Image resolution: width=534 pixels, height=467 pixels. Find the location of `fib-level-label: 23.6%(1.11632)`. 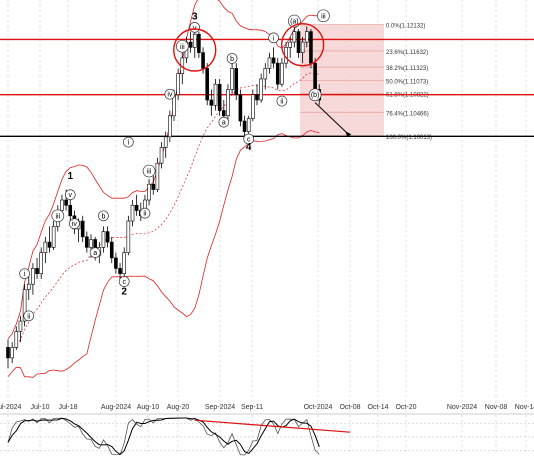

fib-level-label: 23.6%(1.11632) is located at coordinates (407, 53).